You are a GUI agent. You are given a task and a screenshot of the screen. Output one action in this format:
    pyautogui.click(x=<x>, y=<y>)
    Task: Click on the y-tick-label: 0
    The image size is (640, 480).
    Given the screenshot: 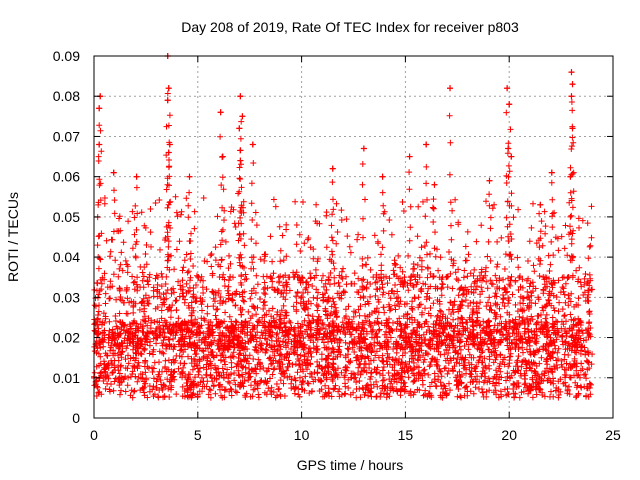 What is the action you would take?
    pyautogui.click(x=76, y=418)
    